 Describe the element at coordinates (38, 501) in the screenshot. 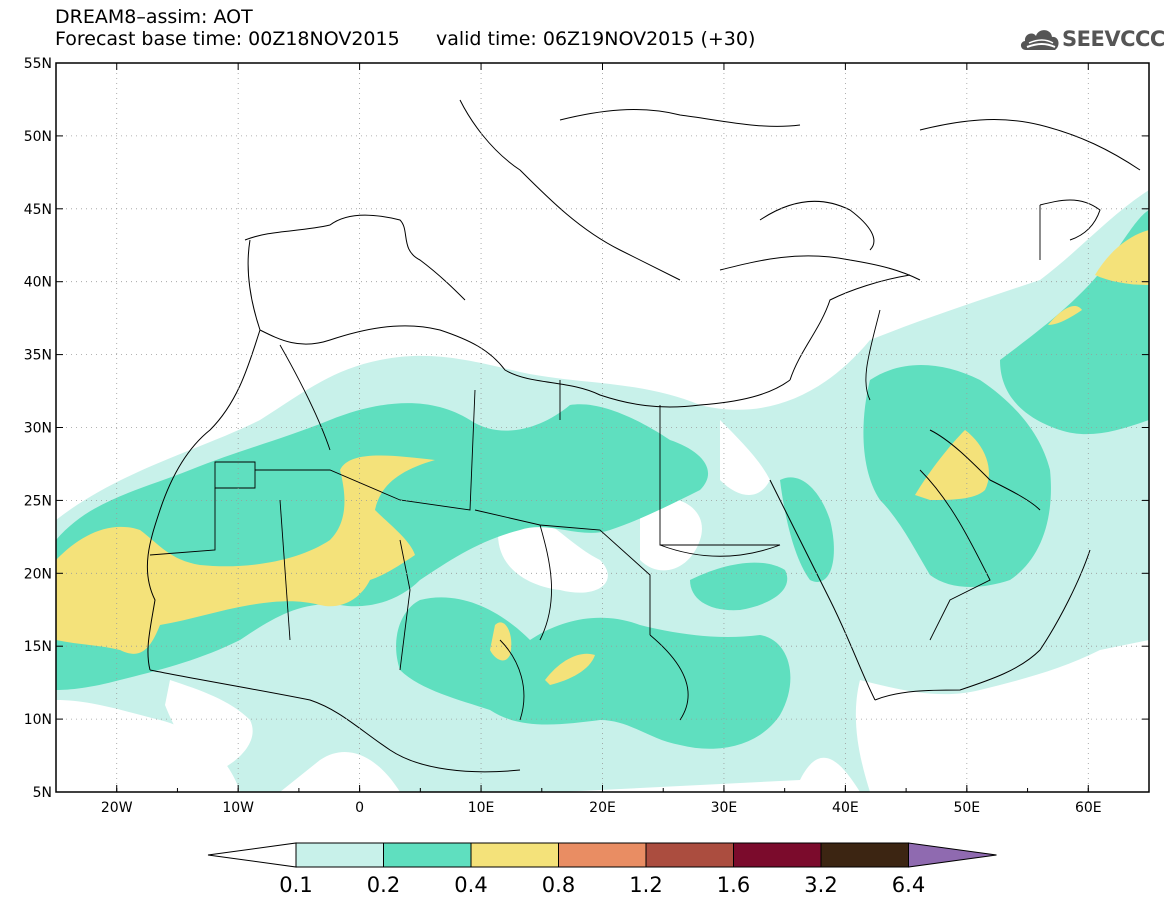

I see `lat-label: 25N` at that location.